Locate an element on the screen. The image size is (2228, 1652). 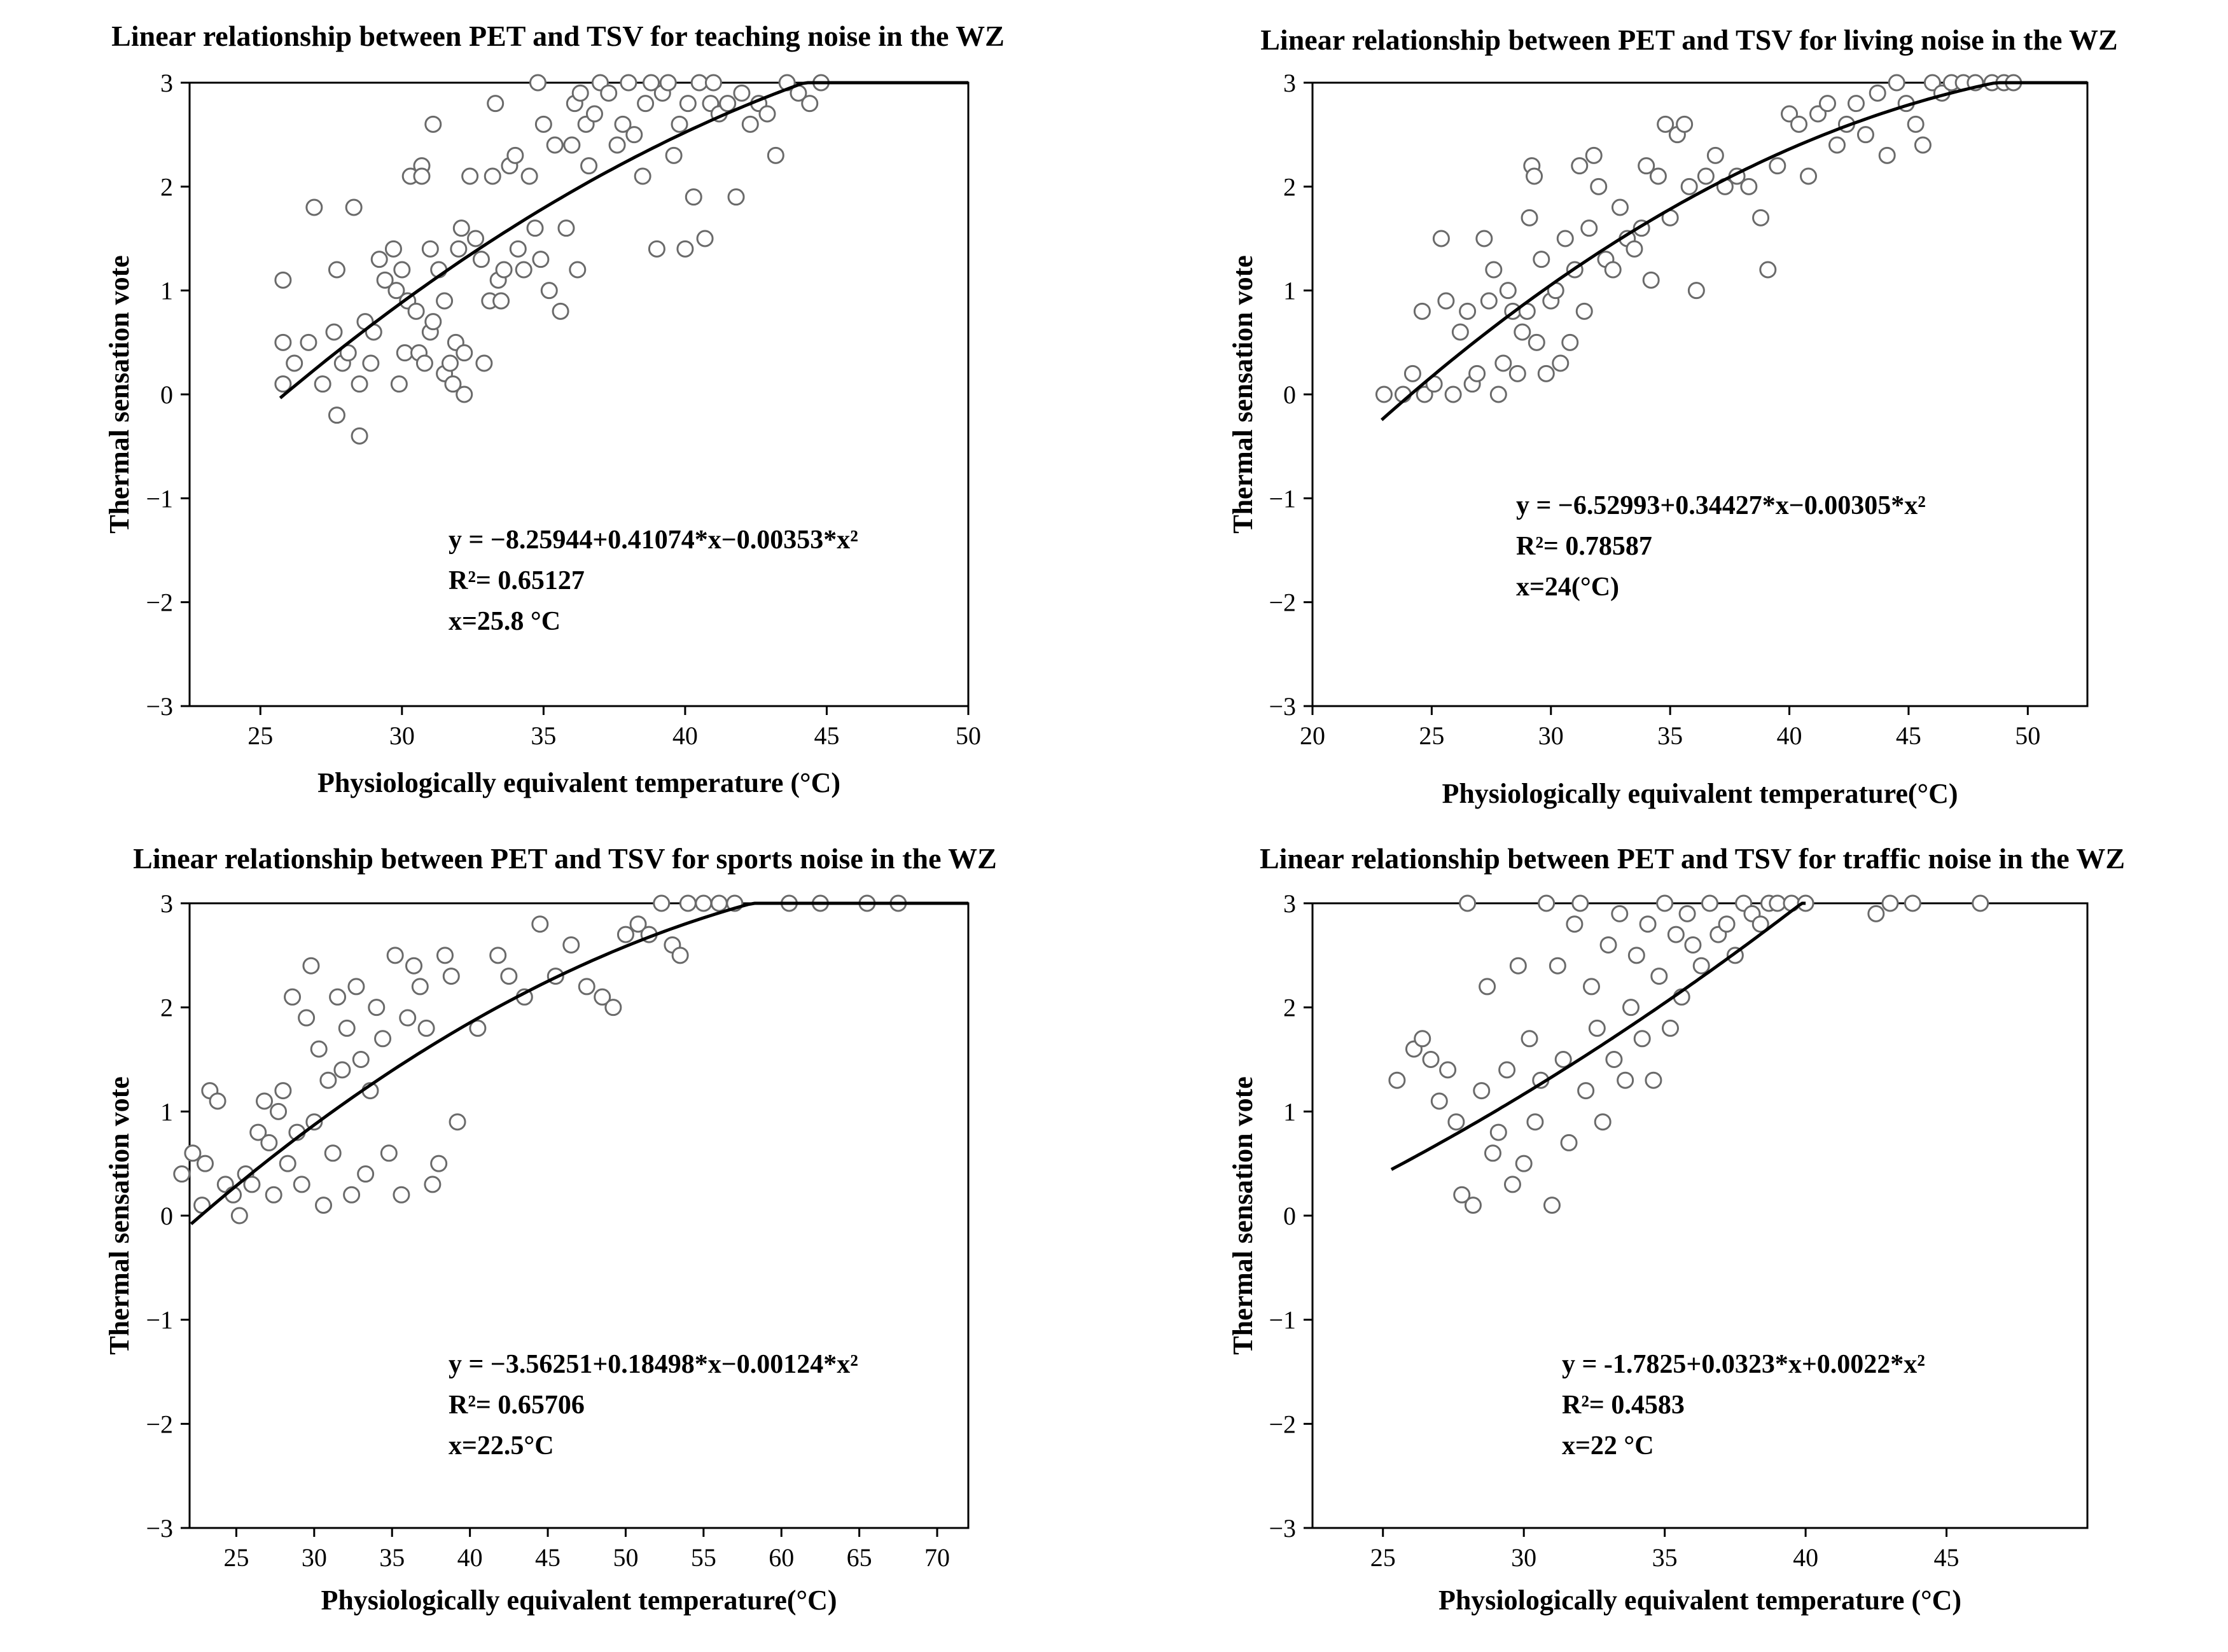
y-tick-label: −1 is located at coordinates (159, 498).